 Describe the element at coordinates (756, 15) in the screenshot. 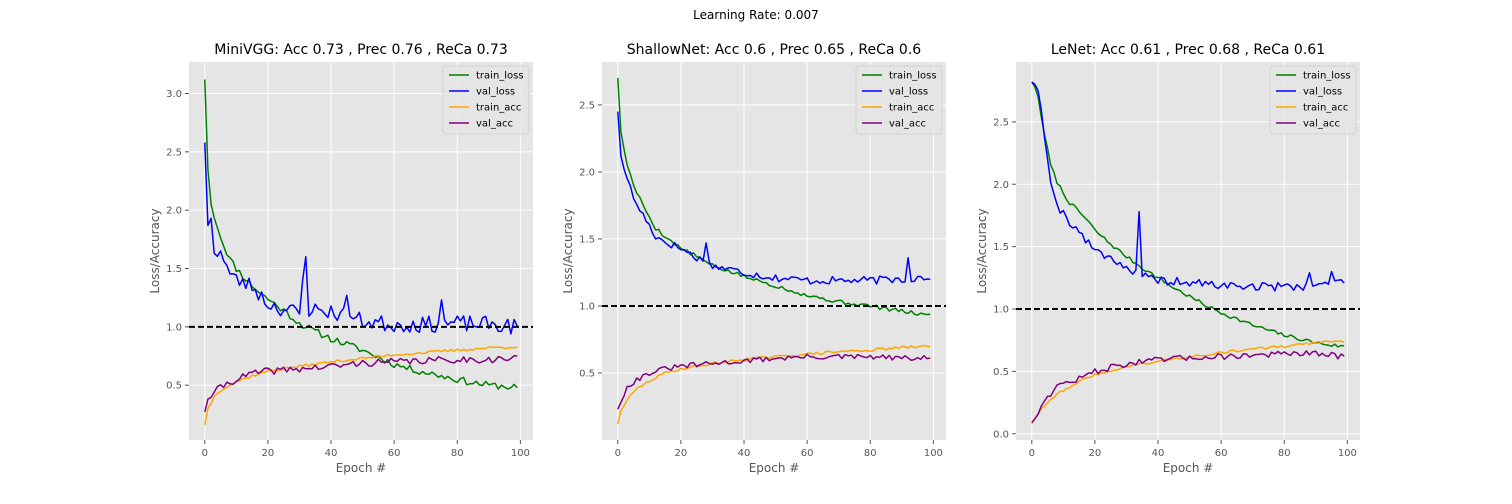

I see `figure-suptitle: Learning Rate: 0.007` at that location.